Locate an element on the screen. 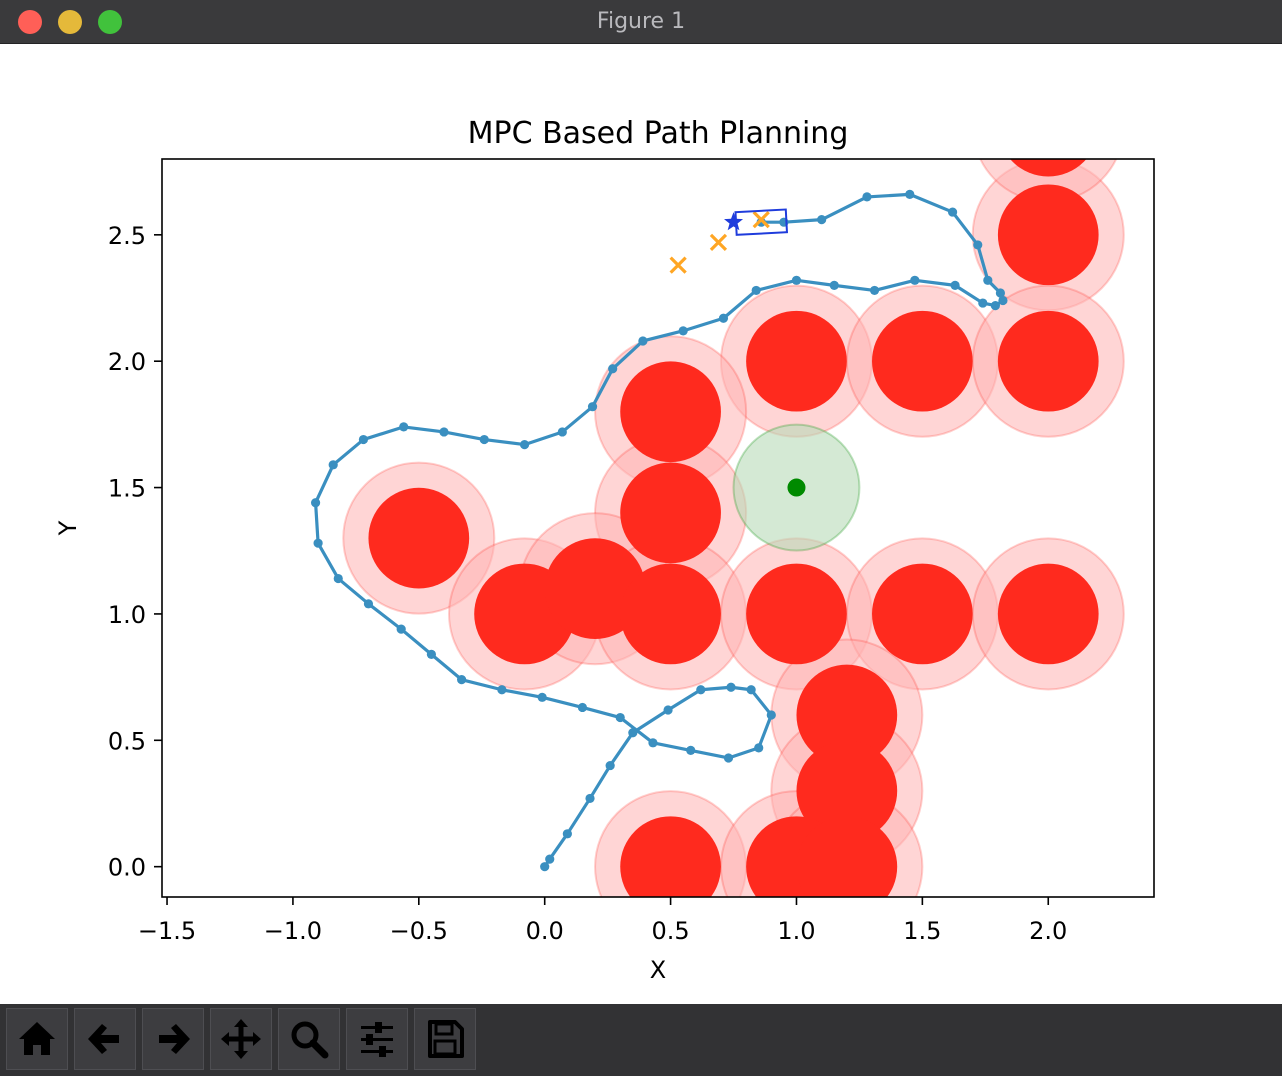  forward-button is located at coordinates (173, 1039).